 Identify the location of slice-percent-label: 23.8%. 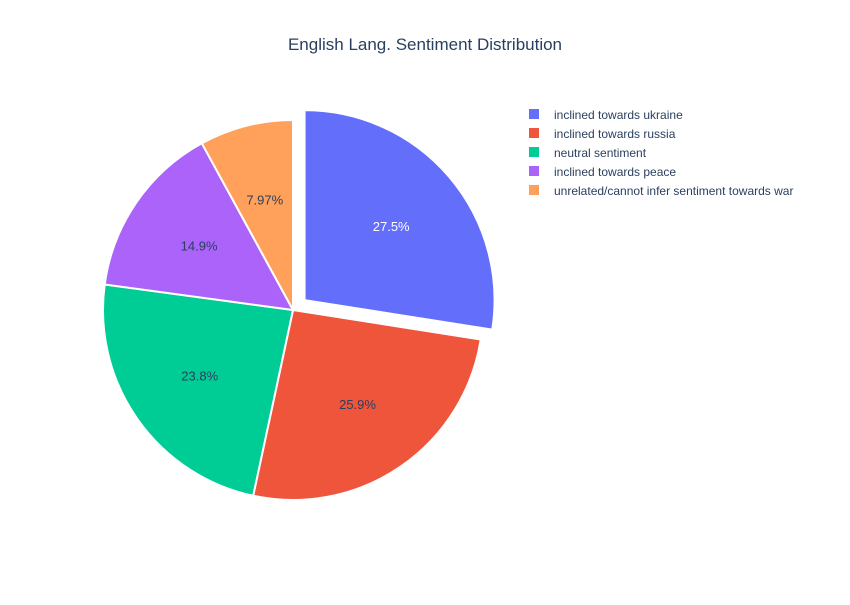
(199, 376).